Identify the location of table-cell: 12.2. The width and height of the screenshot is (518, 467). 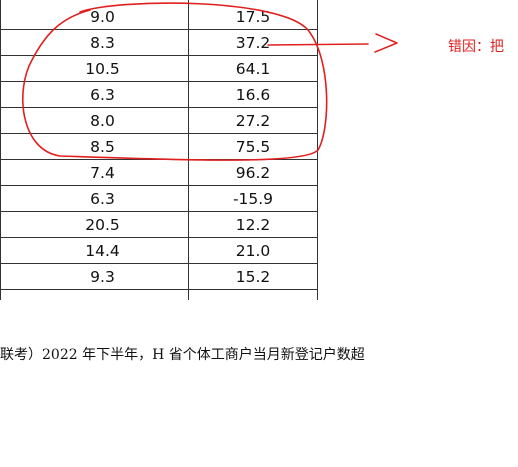
(253, 225).